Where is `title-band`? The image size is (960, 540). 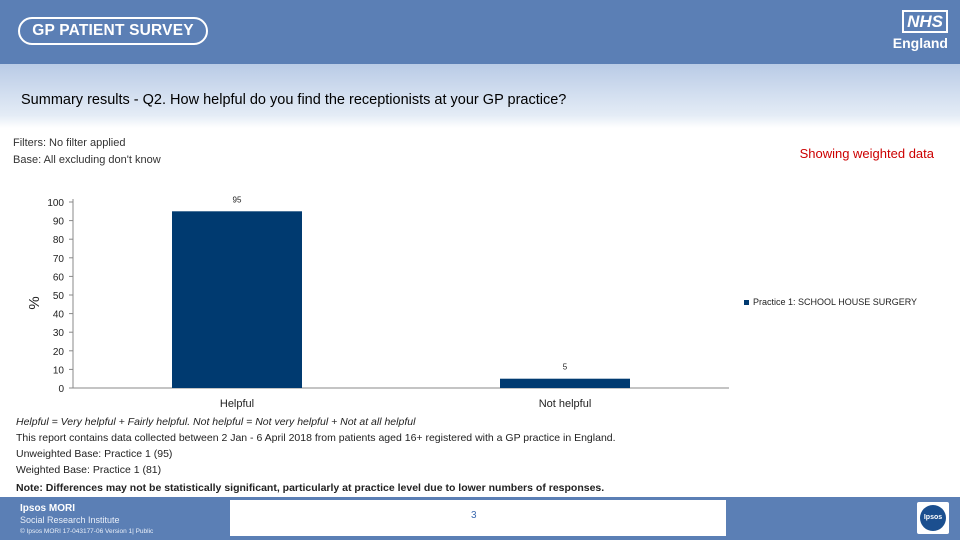
title-band is located at coordinates (480, 96).